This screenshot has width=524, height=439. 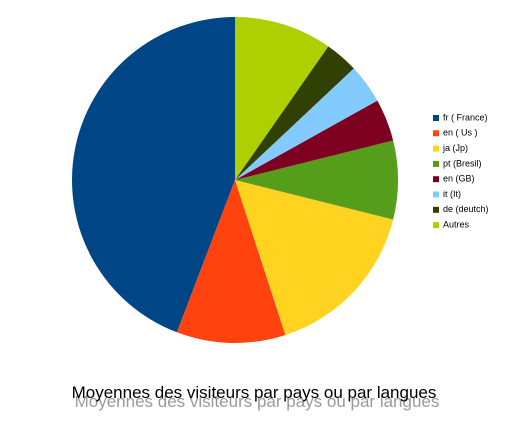 What do you see at coordinates (466, 209) in the screenshot?
I see `legend-label: de (deutch)` at bounding box center [466, 209].